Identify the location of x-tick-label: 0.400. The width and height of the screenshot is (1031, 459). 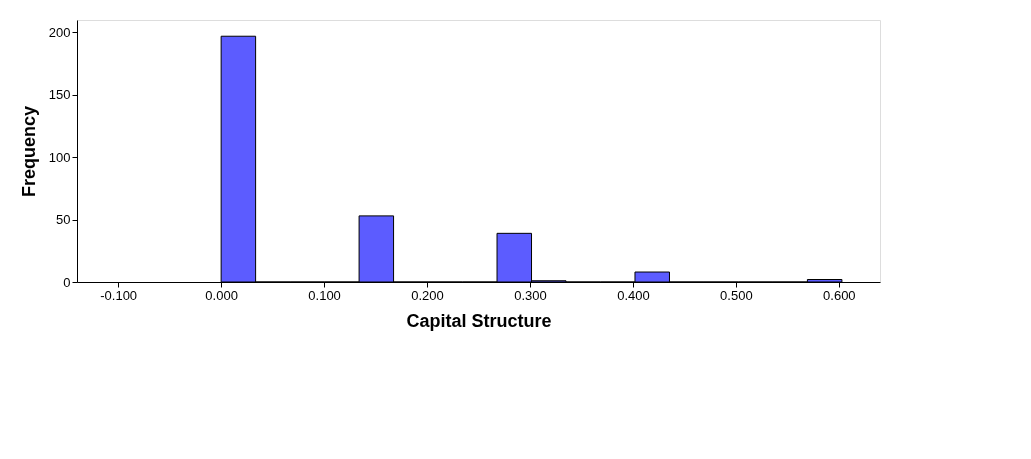
(633, 295).